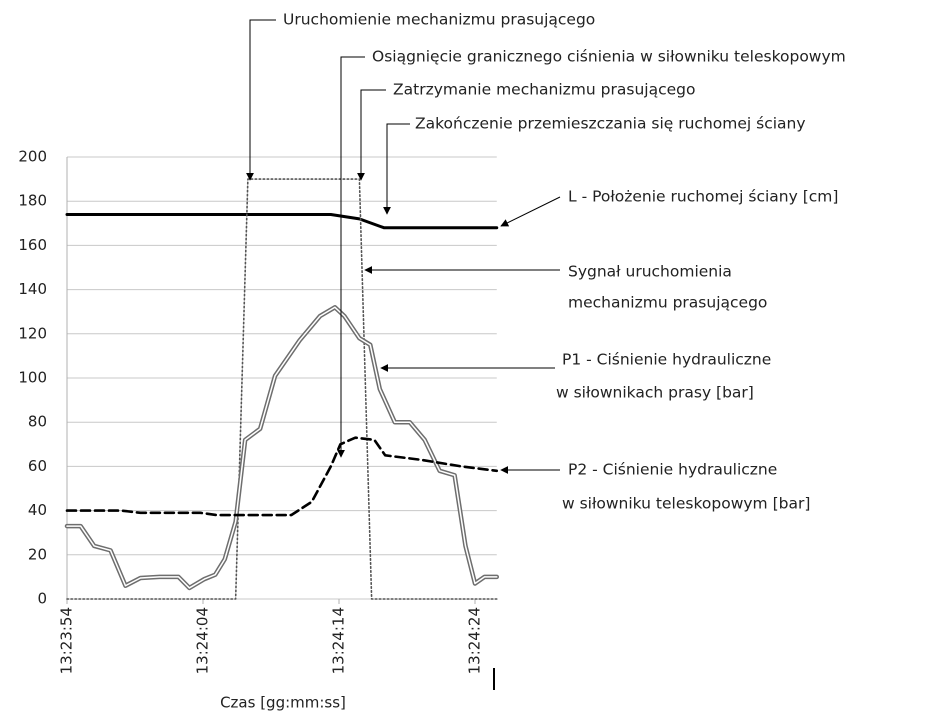 This screenshot has height=714, width=936. Describe the element at coordinates (686, 504) in the screenshot. I see `annotation: w siłowniku teleskopowym [bar]` at that location.